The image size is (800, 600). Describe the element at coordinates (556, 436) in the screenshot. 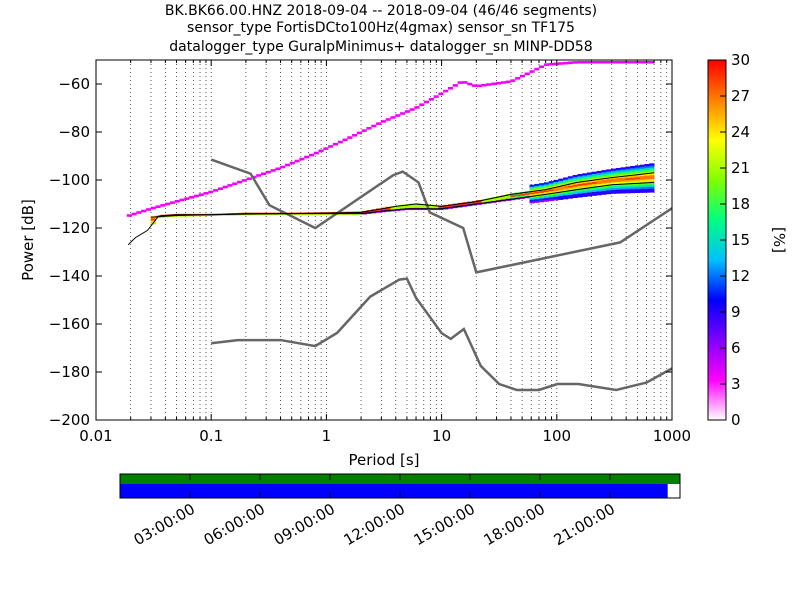

I see `x-tick-label: 100` at that location.